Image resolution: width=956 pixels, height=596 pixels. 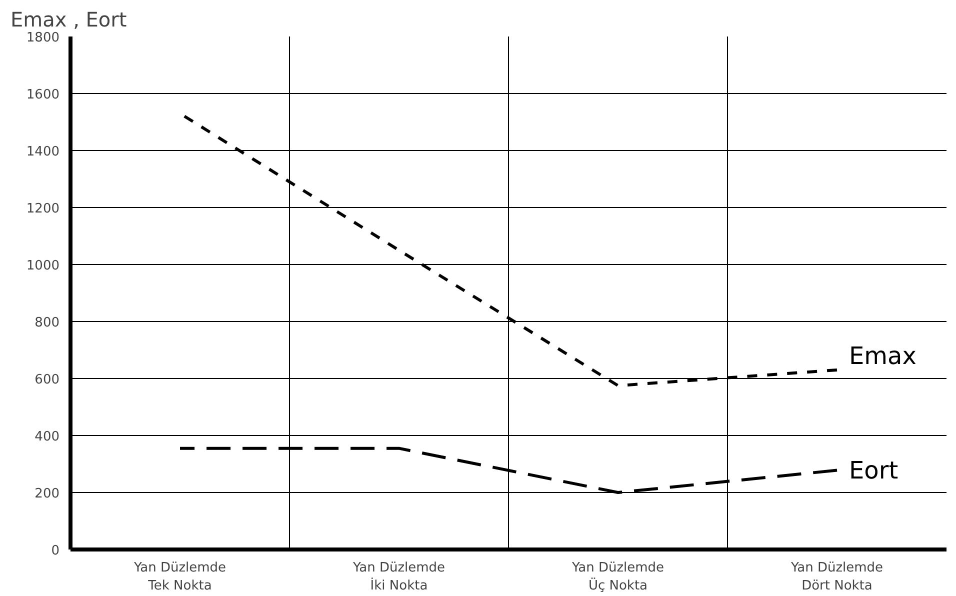 I want to click on y-tick-label: 200, so click(x=47, y=494).